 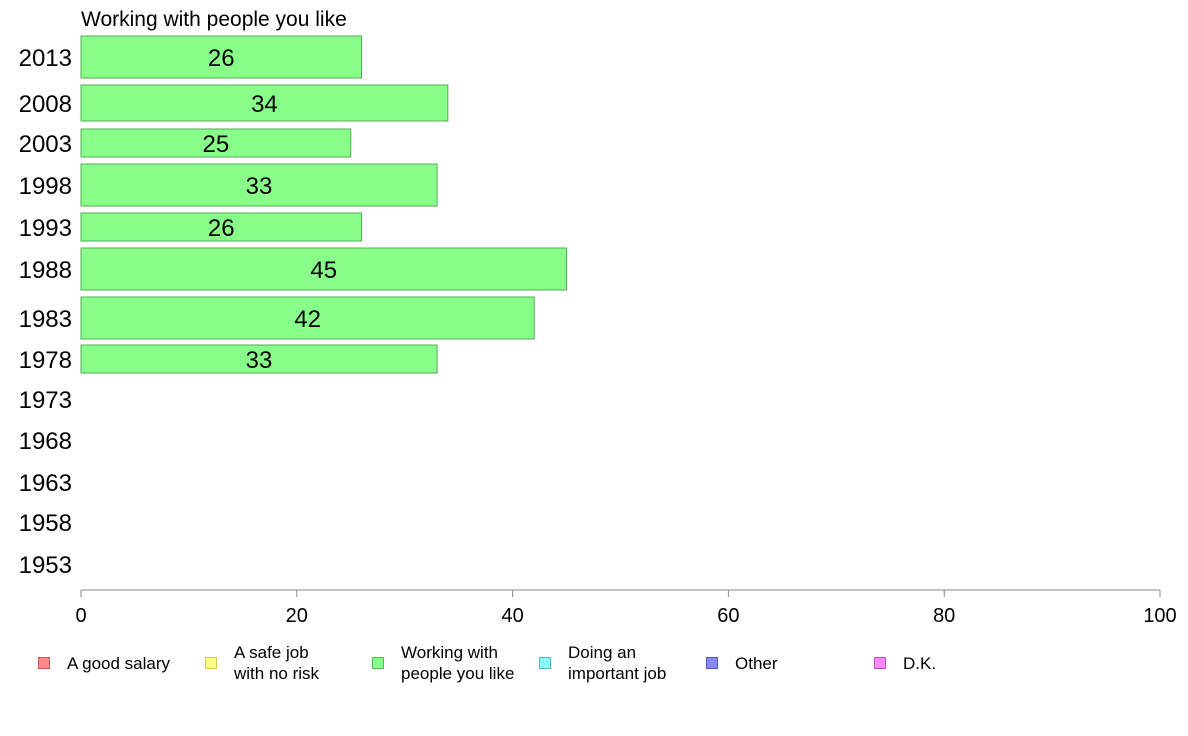 I want to click on bar-1978, so click(x=259, y=359).